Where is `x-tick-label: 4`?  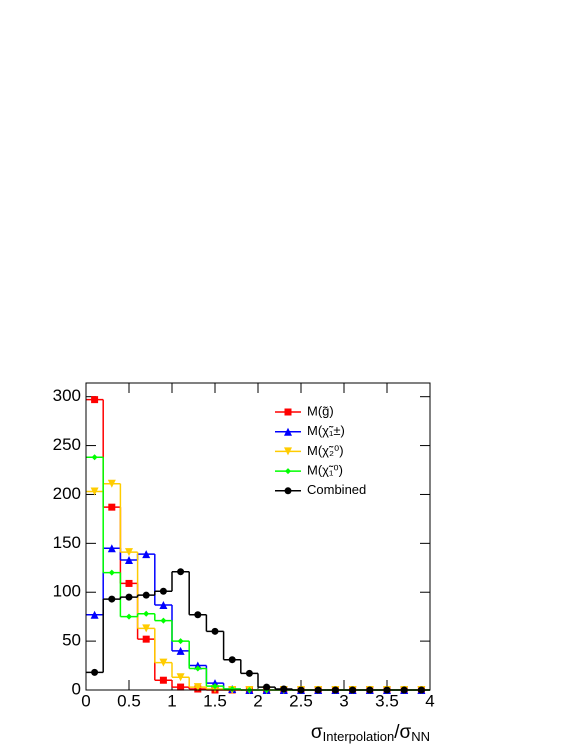
x-tick-label: 4 is located at coordinates (429, 700).